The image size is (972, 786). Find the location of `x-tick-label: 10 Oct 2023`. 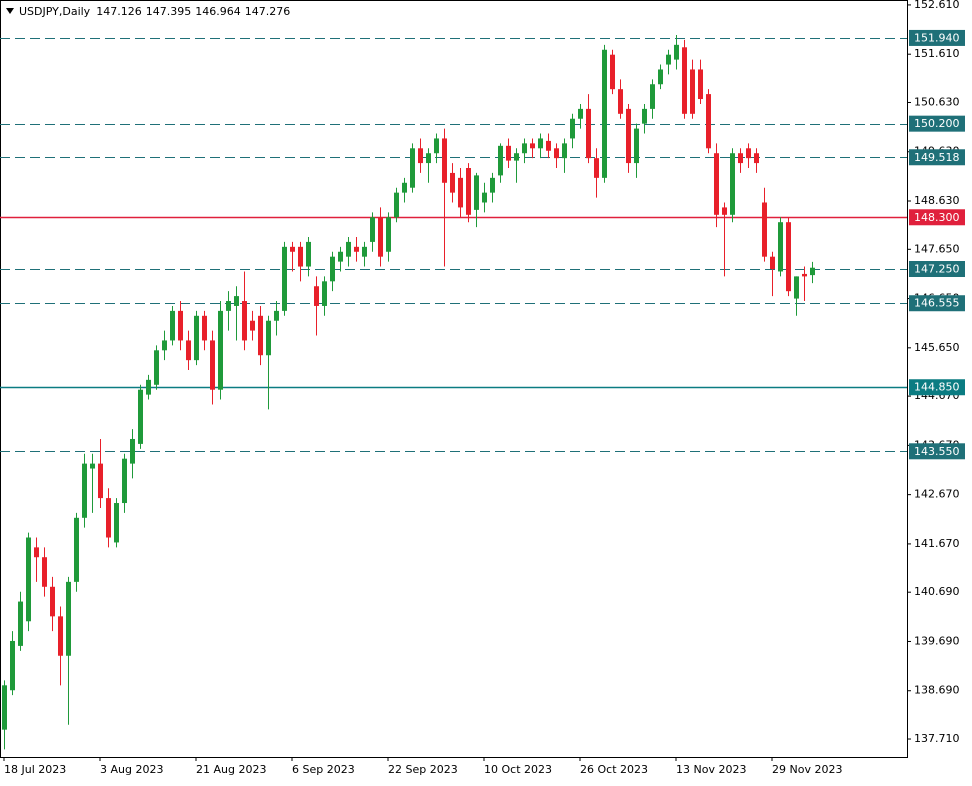

x-tick-label: 10 Oct 2023 is located at coordinates (518, 769).